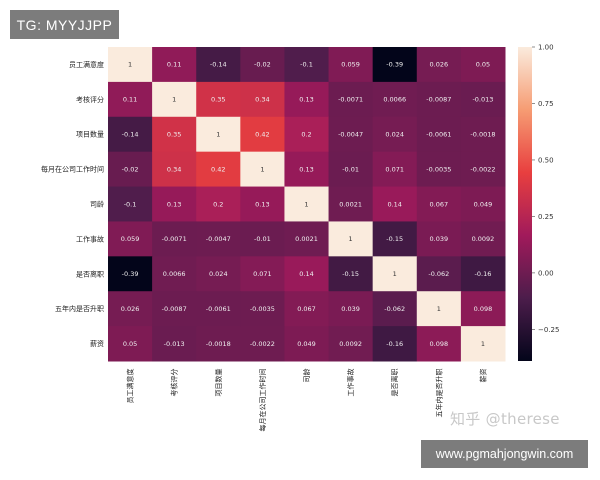  What do you see at coordinates (218, 204) in the screenshot?
I see `cell-value-label: 0.2` at bounding box center [218, 204].